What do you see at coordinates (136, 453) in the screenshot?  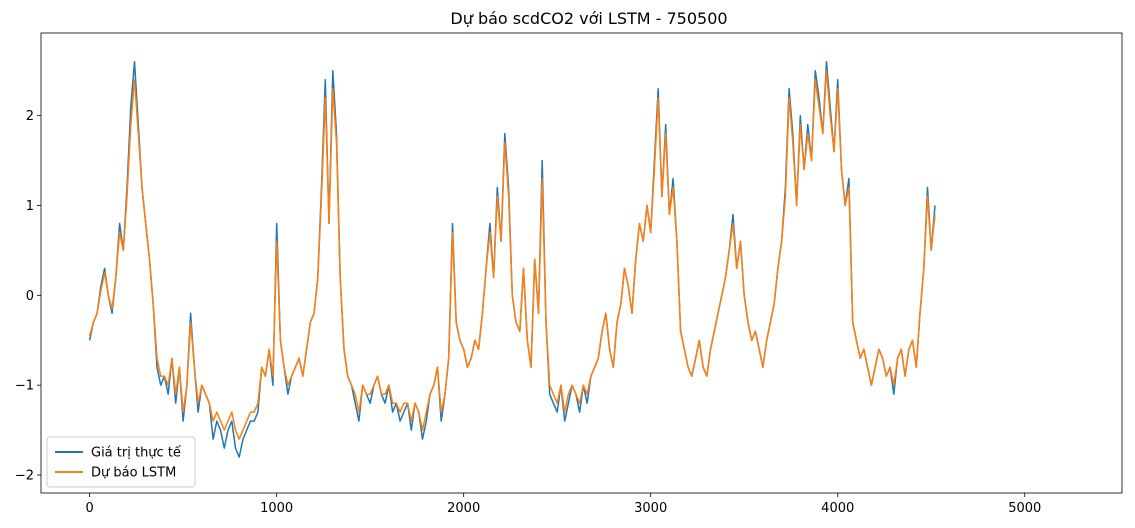 I see `legend-label-1: Giá trị thực tế` at bounding box center [136, 453].